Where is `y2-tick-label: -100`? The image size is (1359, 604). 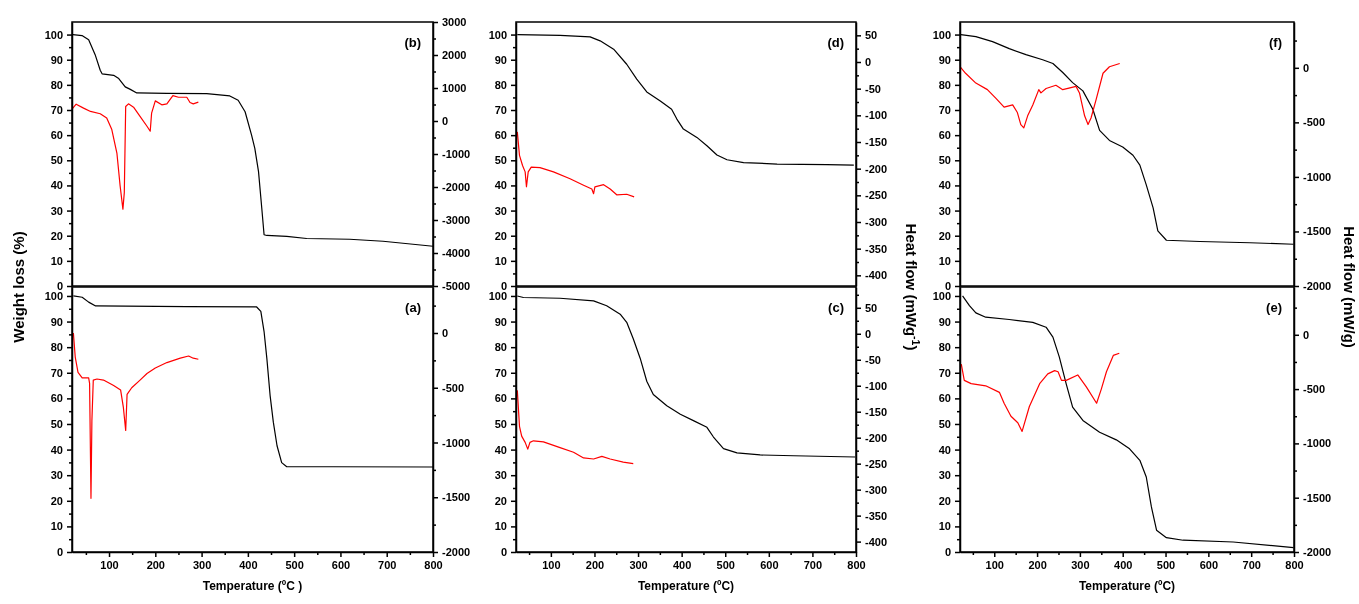
y2-tick-label: -100 is located at coordinates (876, 385).